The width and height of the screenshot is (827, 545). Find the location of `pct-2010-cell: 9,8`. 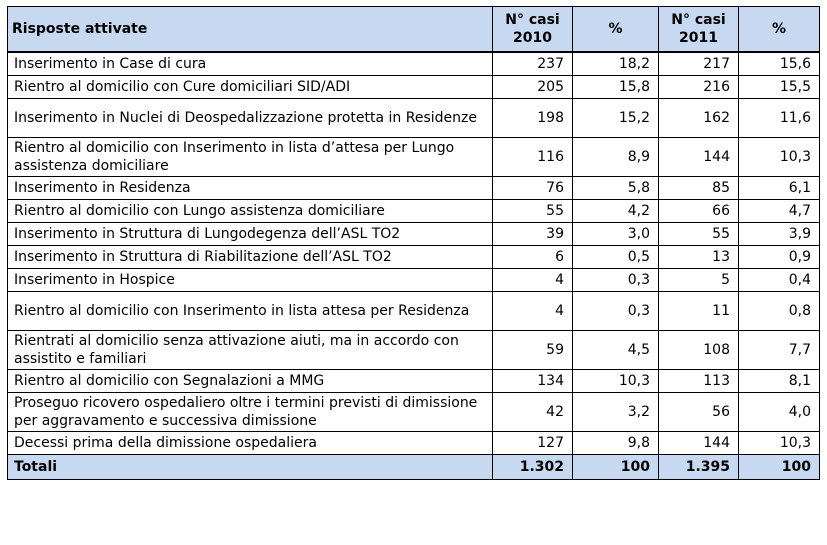

pct-2010-cell: 9,8 is located at coordinates (615, 443).